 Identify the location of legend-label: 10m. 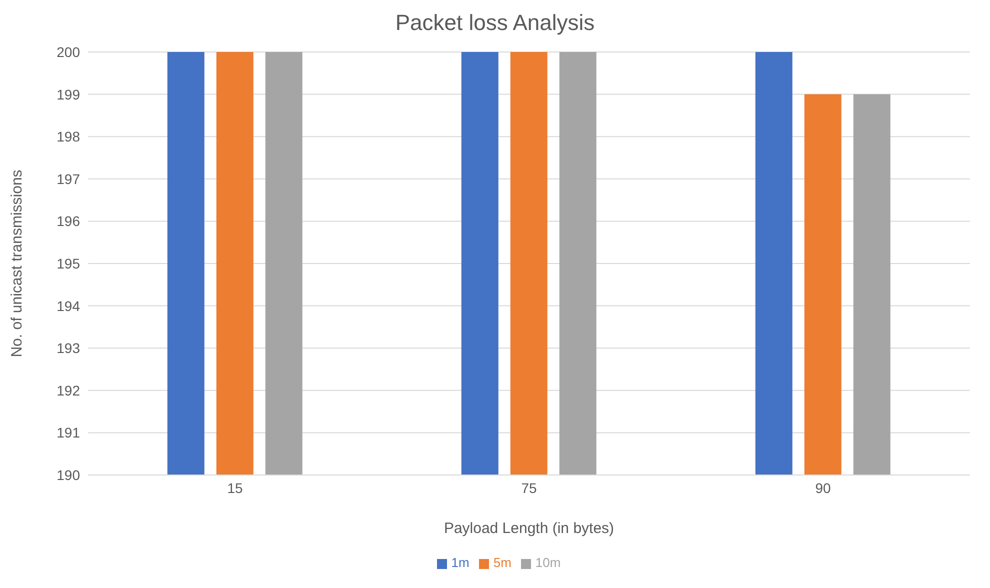
(548, 562).